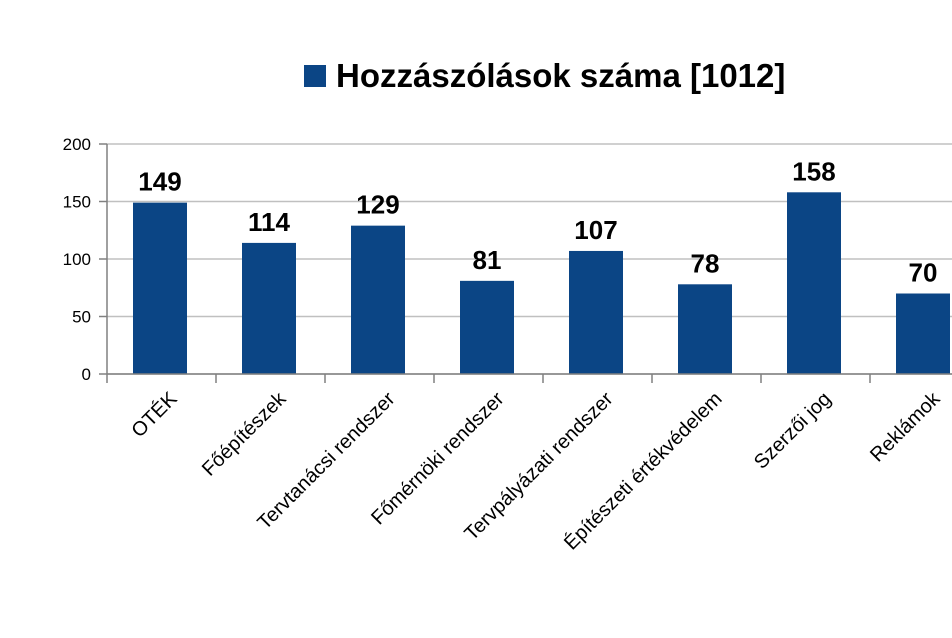  Describe the element at coordinates (77, 202) in the screenshot. I see `y-tick-label: 150` at that location.